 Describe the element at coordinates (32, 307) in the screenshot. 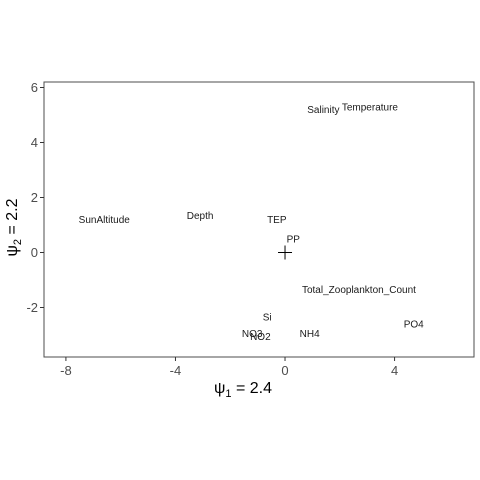

I see `y-tick-label: -2` at that location.